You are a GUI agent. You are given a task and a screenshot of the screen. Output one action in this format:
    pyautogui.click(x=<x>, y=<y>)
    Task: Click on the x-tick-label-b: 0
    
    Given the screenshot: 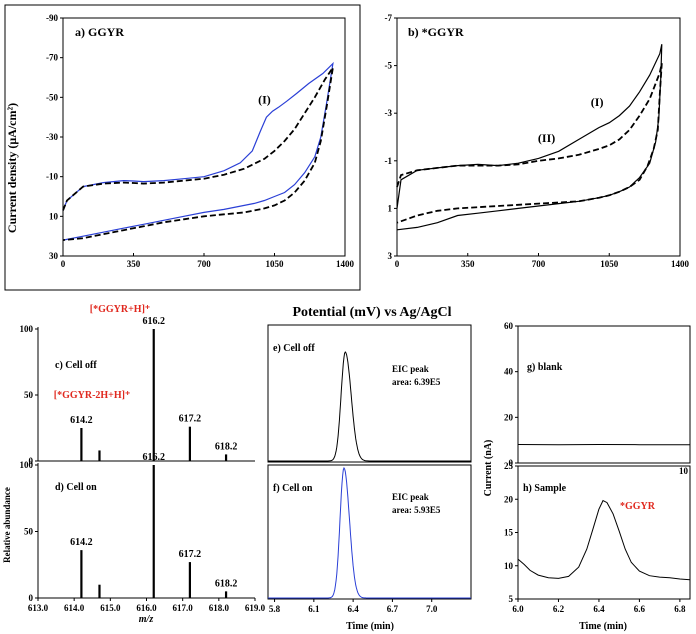 What is the action you would take?
    pyautogui.click(x=397, y=264)
    